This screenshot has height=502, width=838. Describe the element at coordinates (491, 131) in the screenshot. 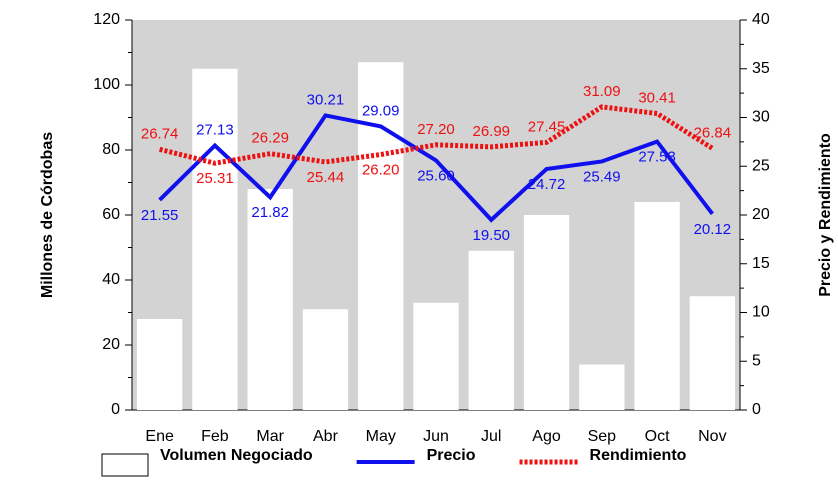

I see `data-label: 26.99` at that location.